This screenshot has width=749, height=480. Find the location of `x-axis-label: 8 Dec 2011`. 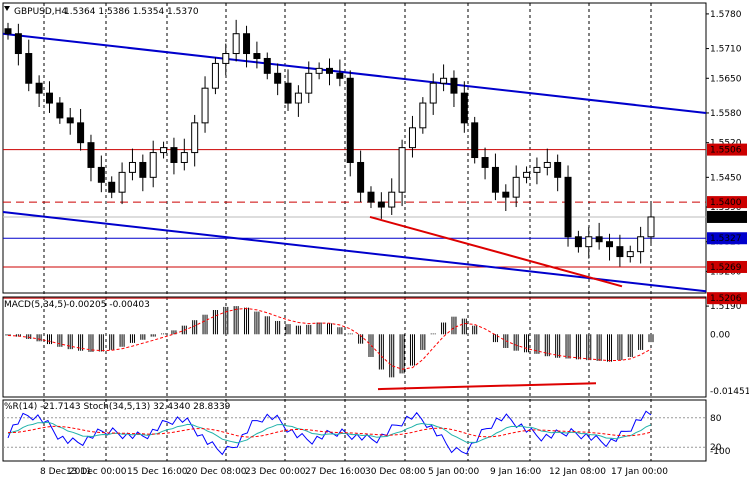

x-axis-label: 8 Dec 2011 is located at coordinates (66, 472).